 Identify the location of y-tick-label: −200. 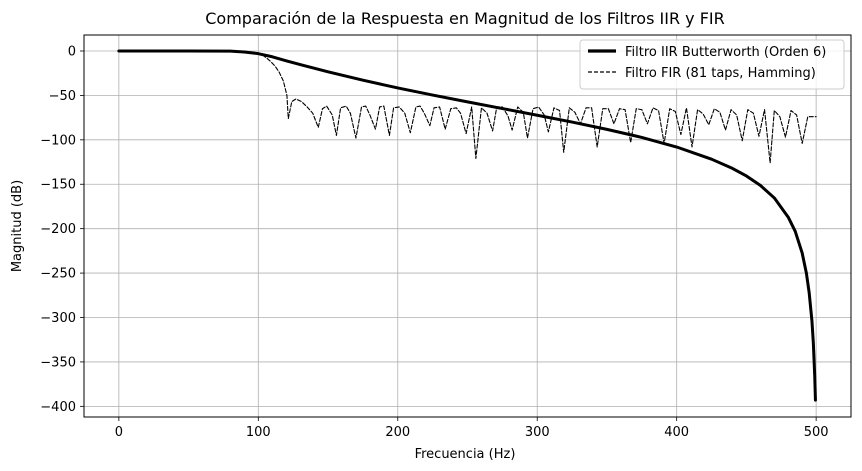
(58, 229).